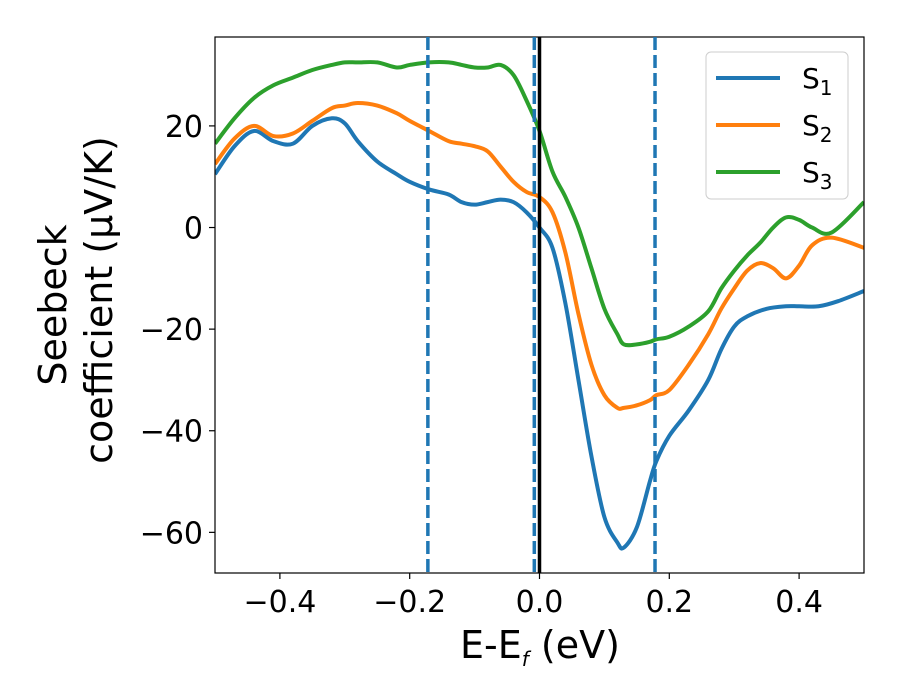 Image resolution: width=900 pixels, height=700 pixels. I want to click on y-tick-label: 20, so click(184, 127).